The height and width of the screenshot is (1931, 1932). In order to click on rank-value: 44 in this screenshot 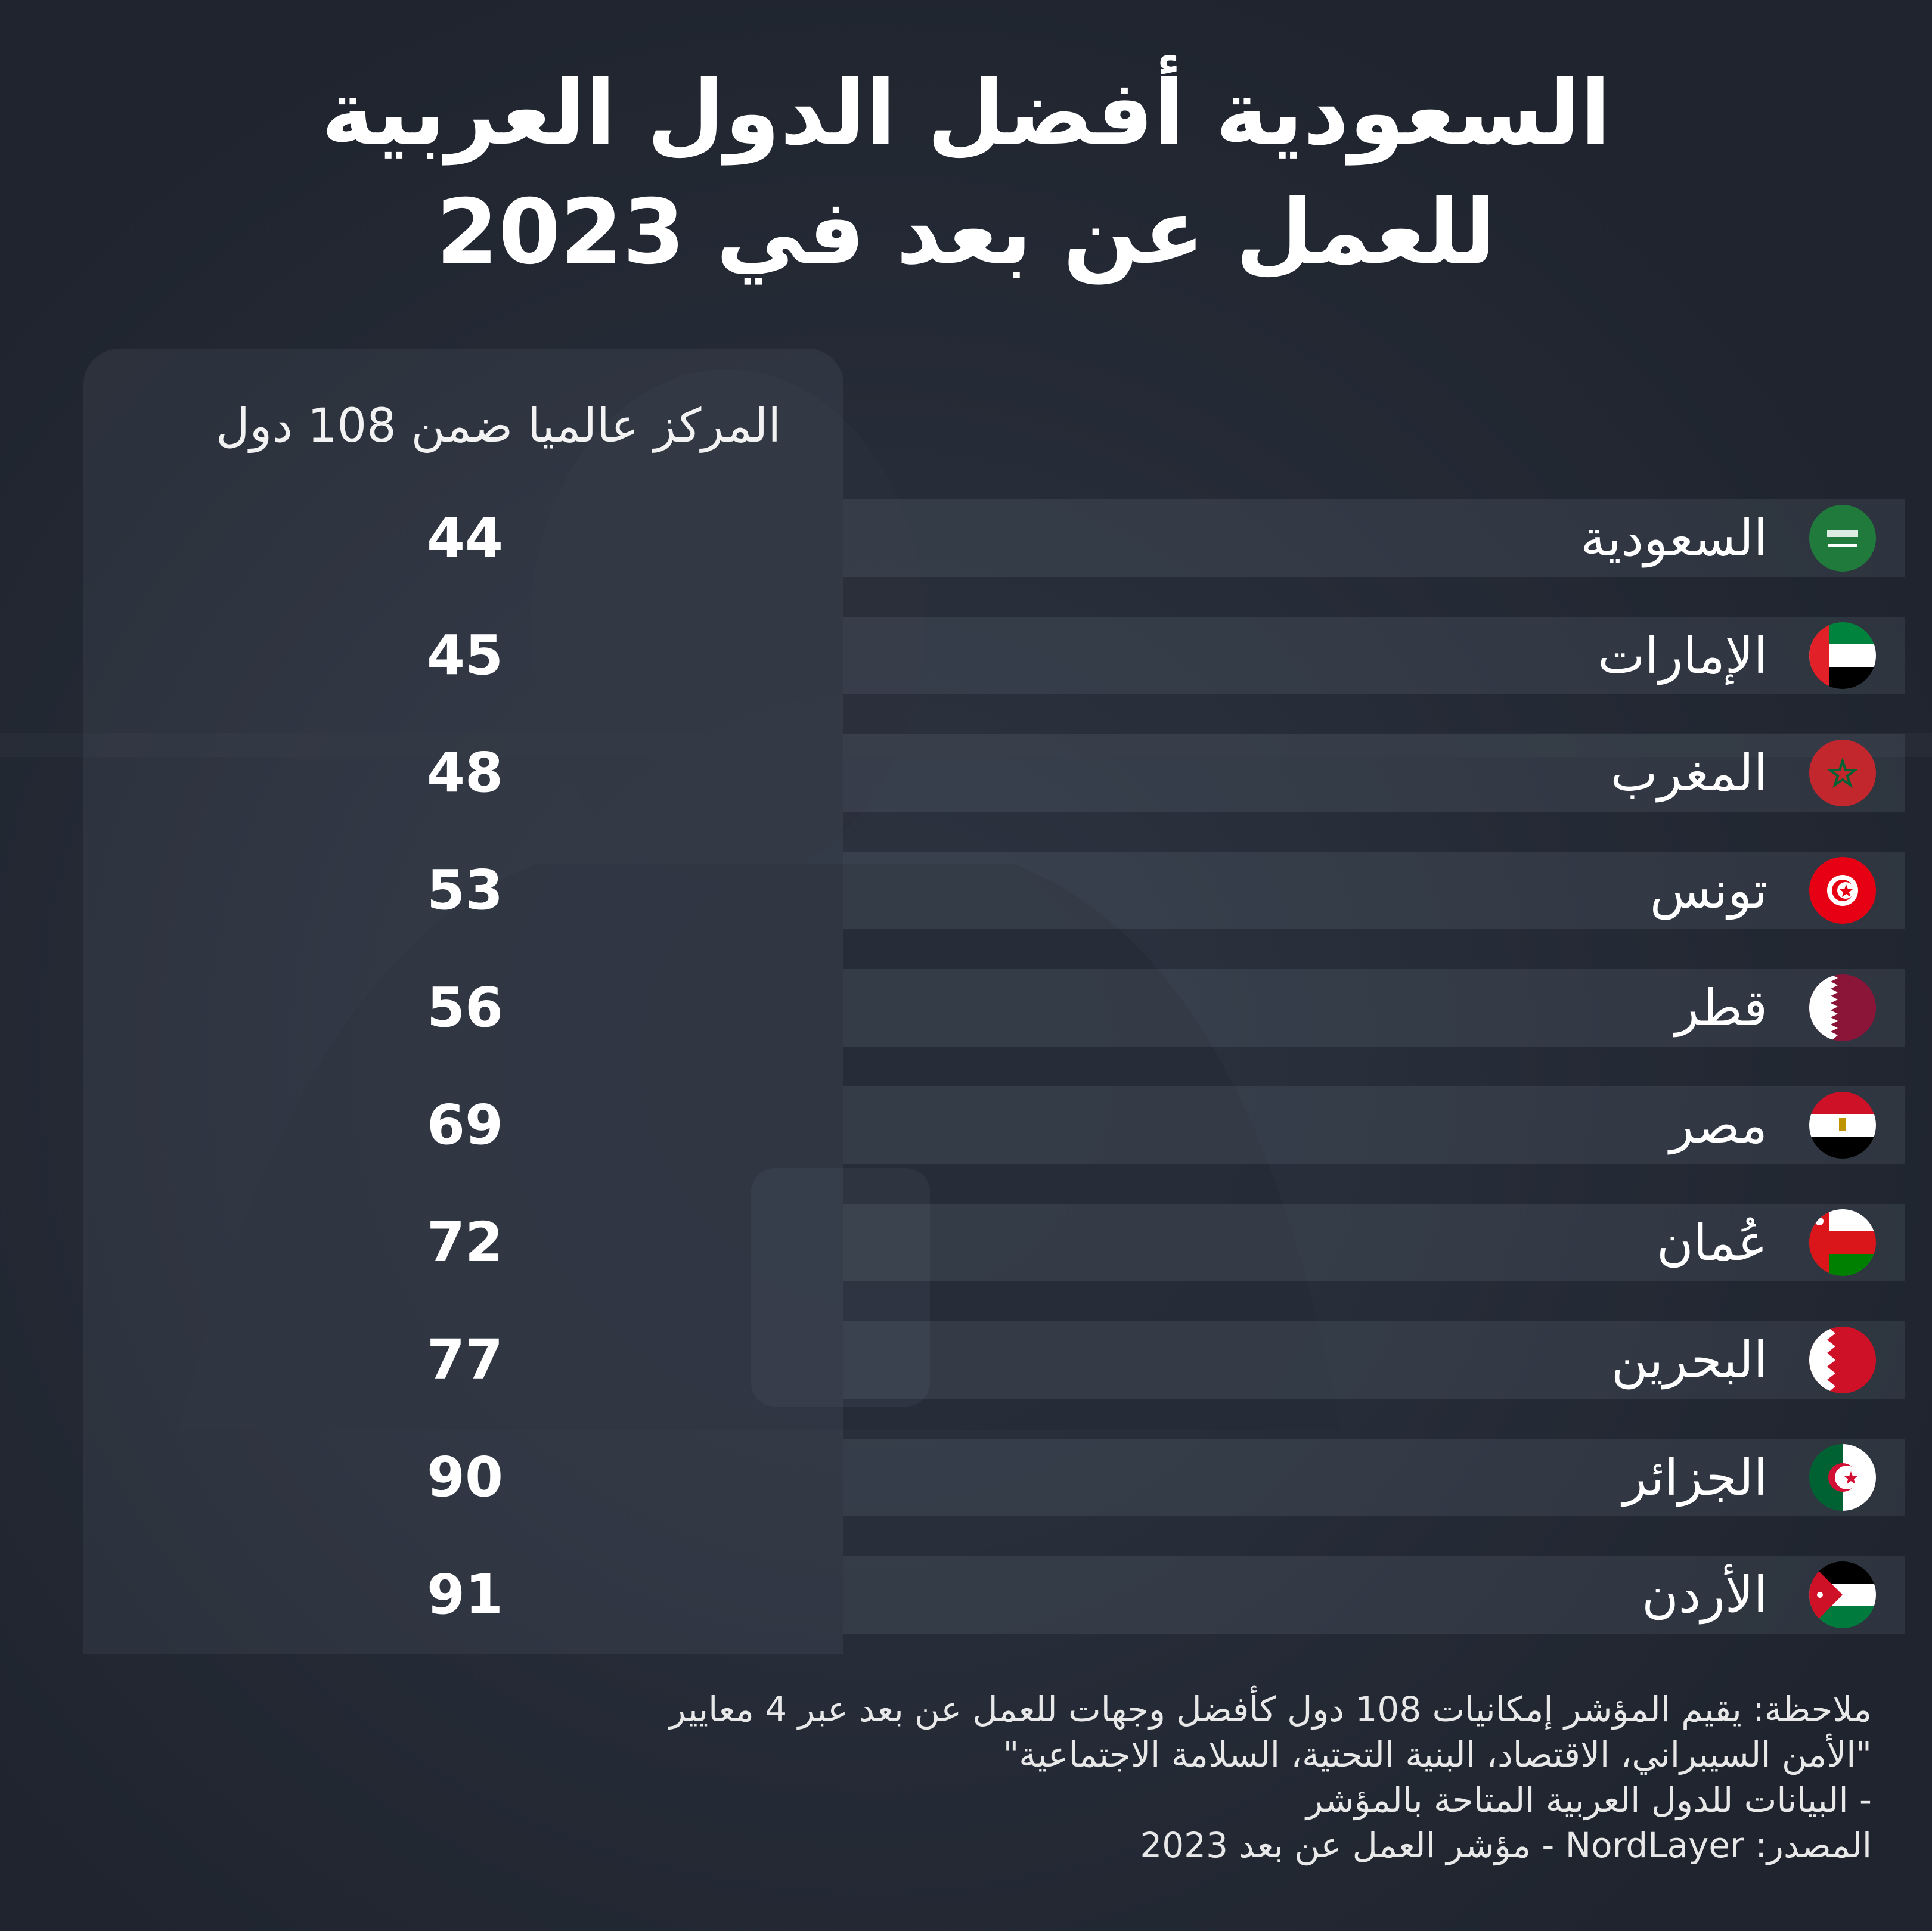, I will do `click(465, 538)`.